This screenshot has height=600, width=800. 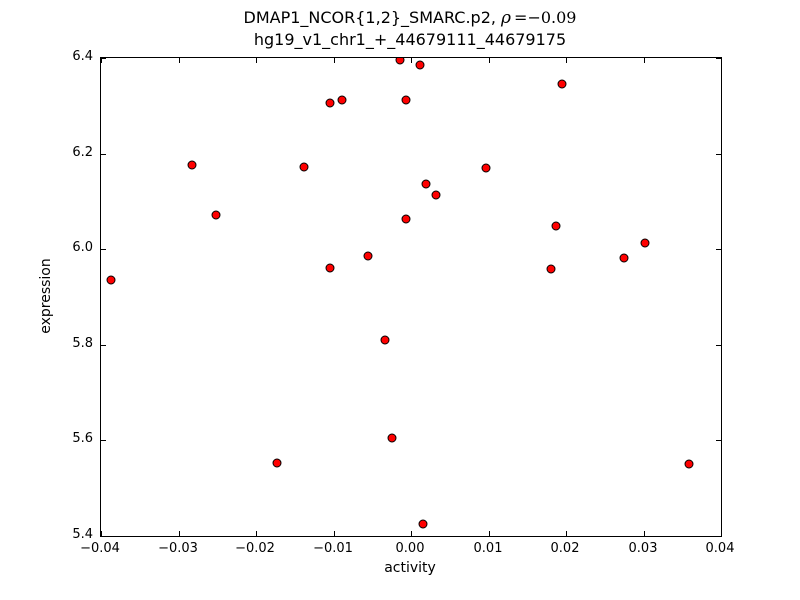 What do you see at coordinates (410, 39) in the screenshot?
I see `chart-title-line2: hg19_v1_chr1_+_44679111_44679175` at bounding box center [410, 39].